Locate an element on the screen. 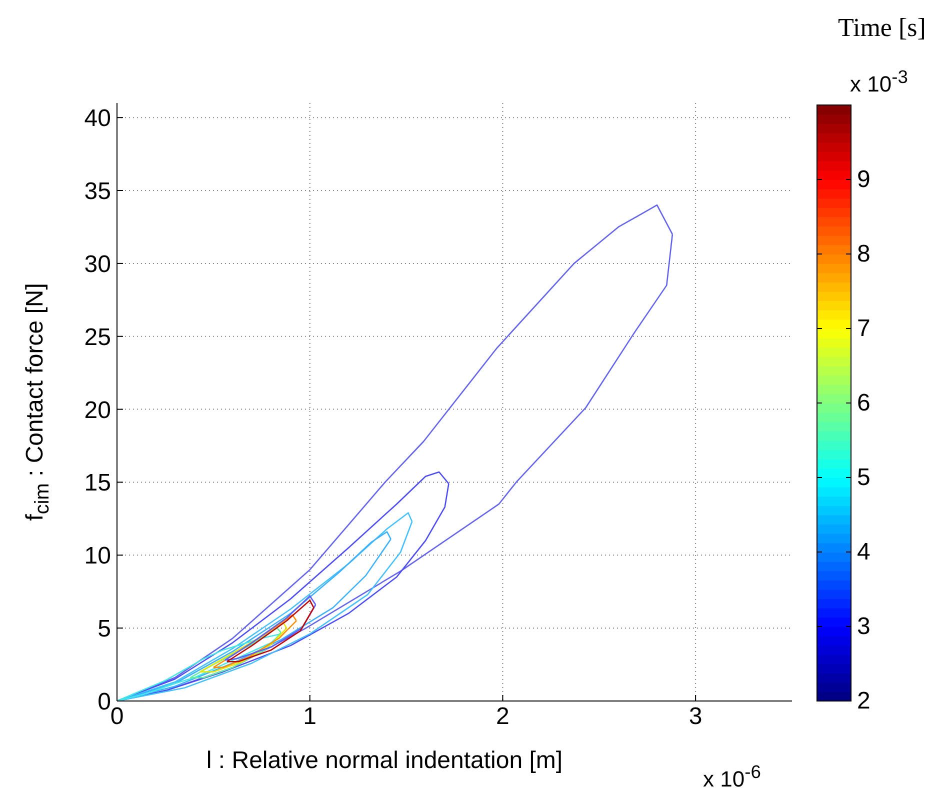  color-bar-title: Time [s] is located at coordinates (882, 28).